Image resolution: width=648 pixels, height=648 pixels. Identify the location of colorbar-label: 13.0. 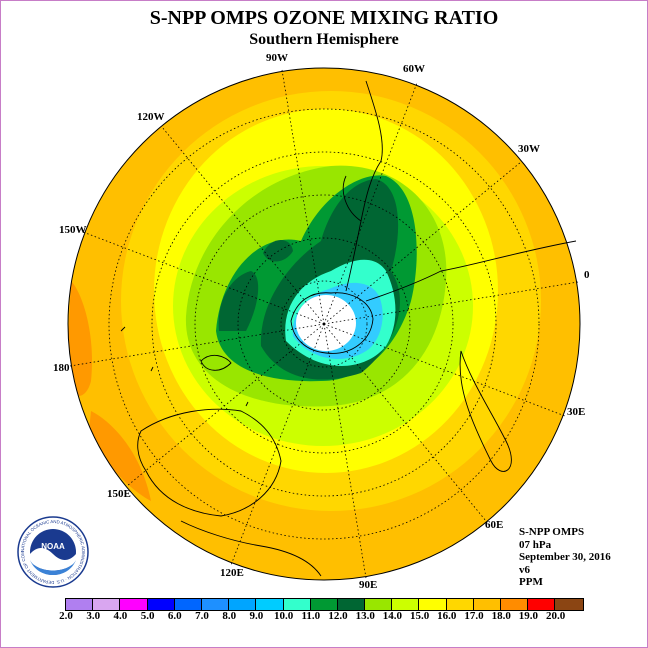
(365, 616).